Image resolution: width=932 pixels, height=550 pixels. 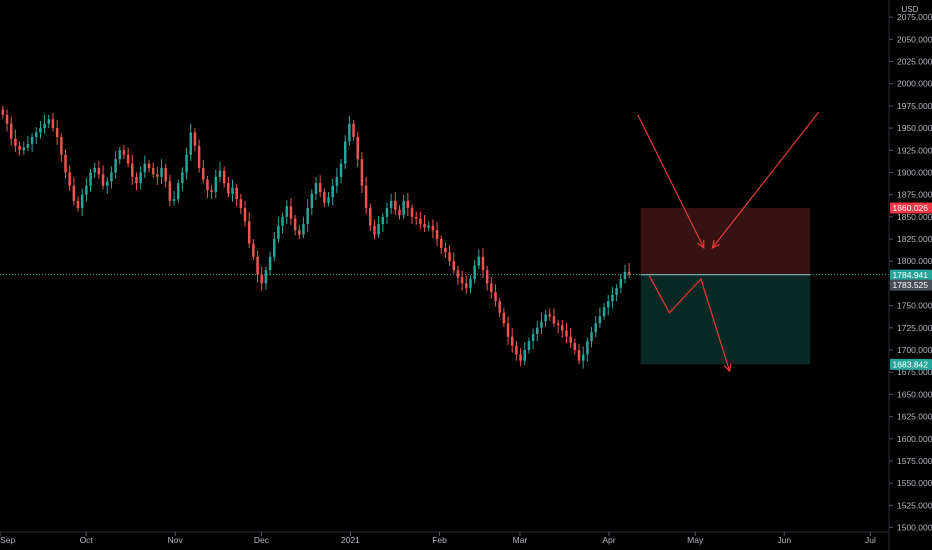 I want to click on time-axis: Sep Oct Nov Dec 2021 Feb Mar Apr May Jun Jul, so click(x=438, y=538).